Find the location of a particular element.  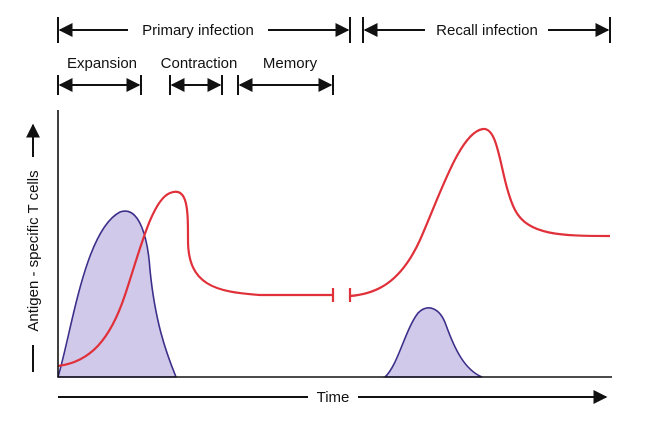

memory-span is located at coordinates (285, 85).